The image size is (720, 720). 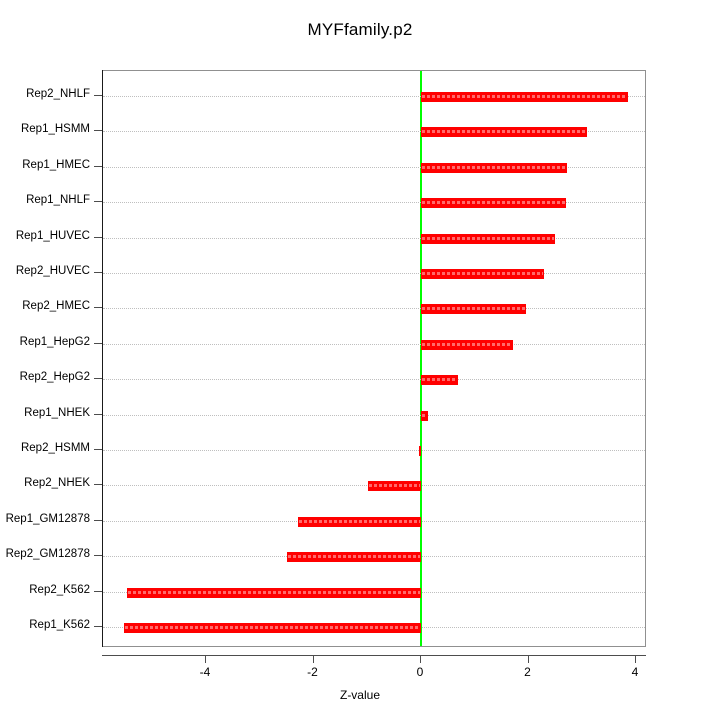 I want to click on x-tick-label: 0, so click(x=420, y=672).